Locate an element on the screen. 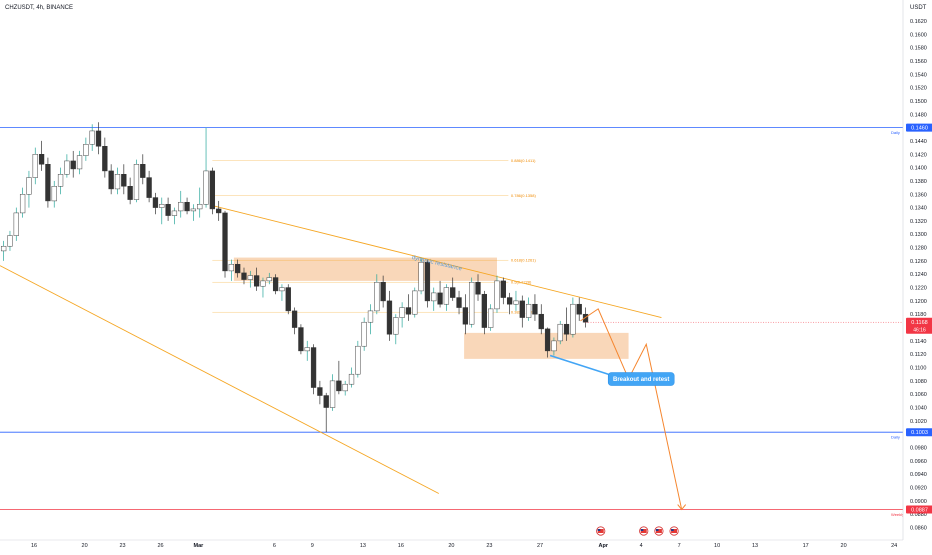  events-layer is located at coordinates (637, 531).